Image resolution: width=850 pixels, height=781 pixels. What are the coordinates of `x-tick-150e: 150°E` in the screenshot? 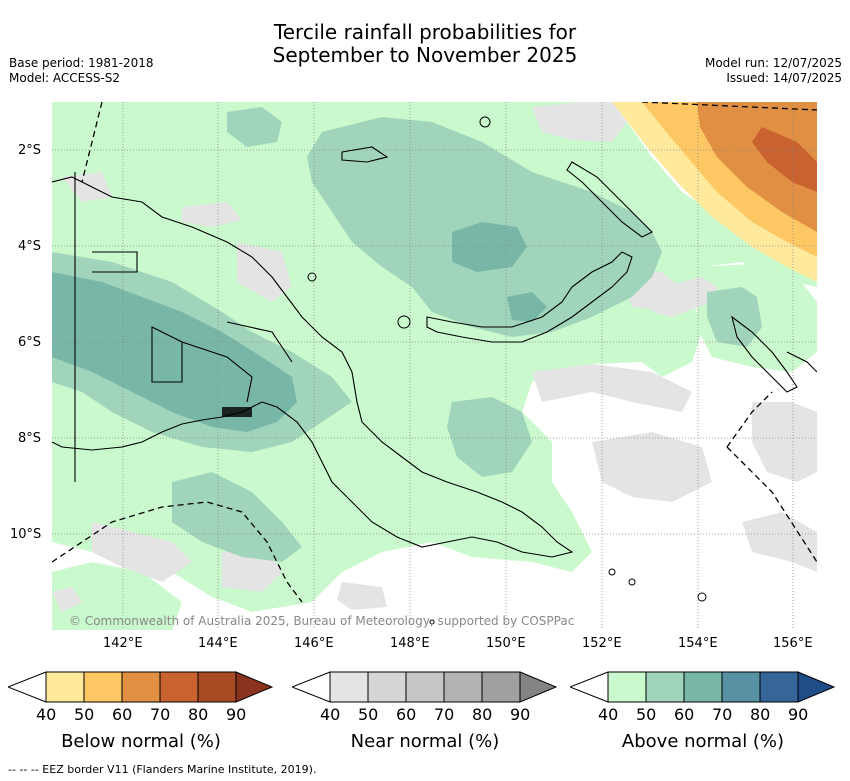 It's located at (506, 643).